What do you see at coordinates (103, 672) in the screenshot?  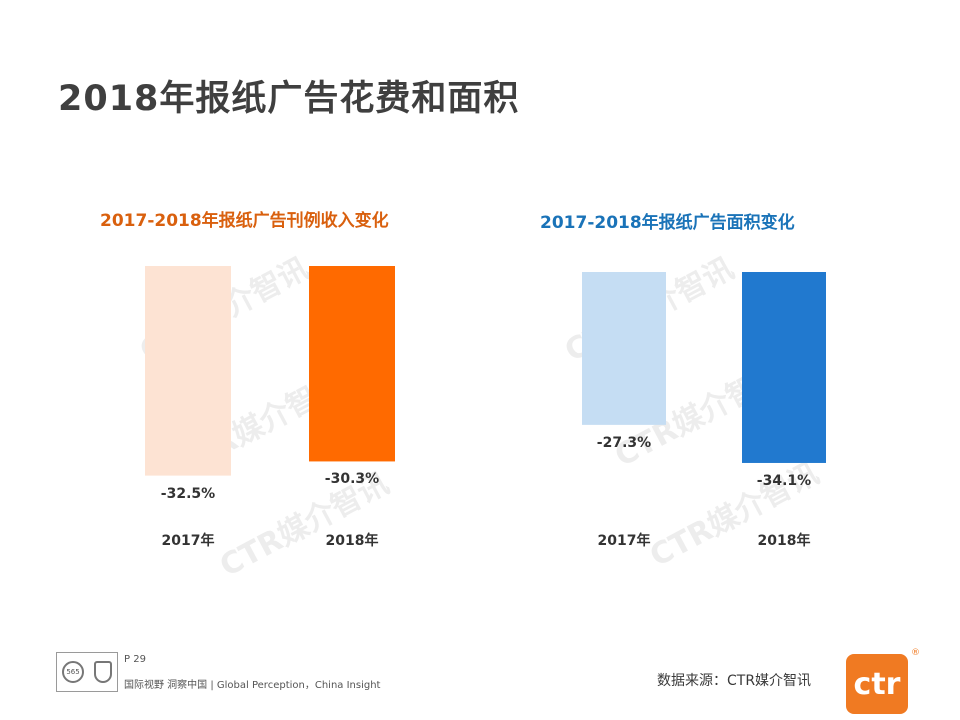 I see `shield-icon` at bounding box center [103, 672].